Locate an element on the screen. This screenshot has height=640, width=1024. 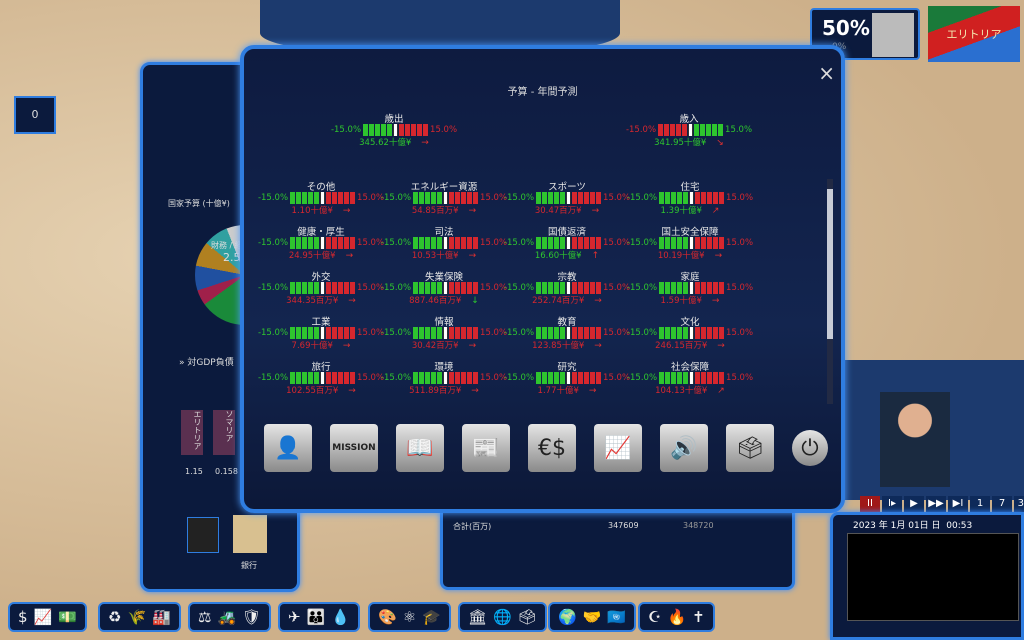
scrollbar is located at coordinates (830, 291).